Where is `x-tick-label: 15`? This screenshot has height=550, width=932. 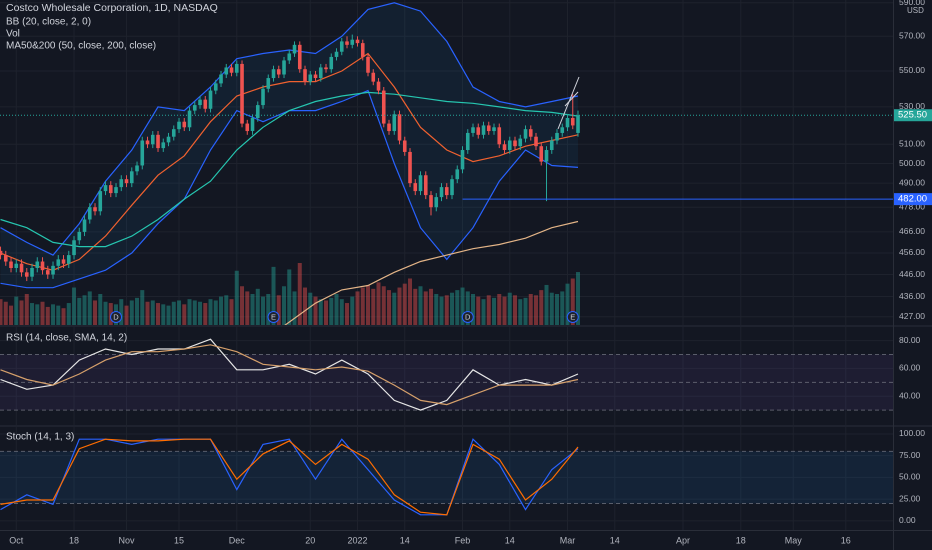 x-tick-label: 15 is located at coordinates (179, 540).